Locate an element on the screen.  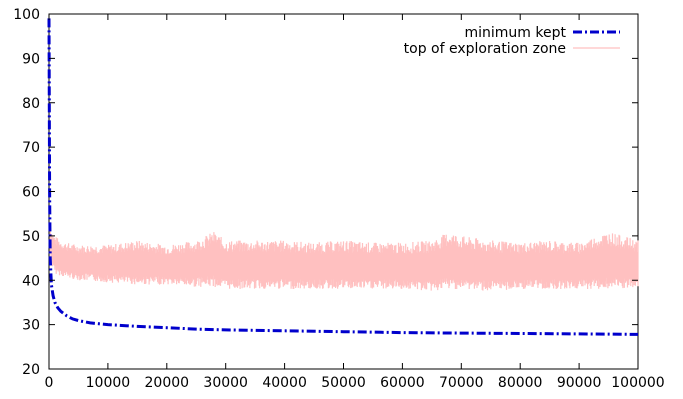
x-tick-label: 10000 is located at coordinates (108, 383).